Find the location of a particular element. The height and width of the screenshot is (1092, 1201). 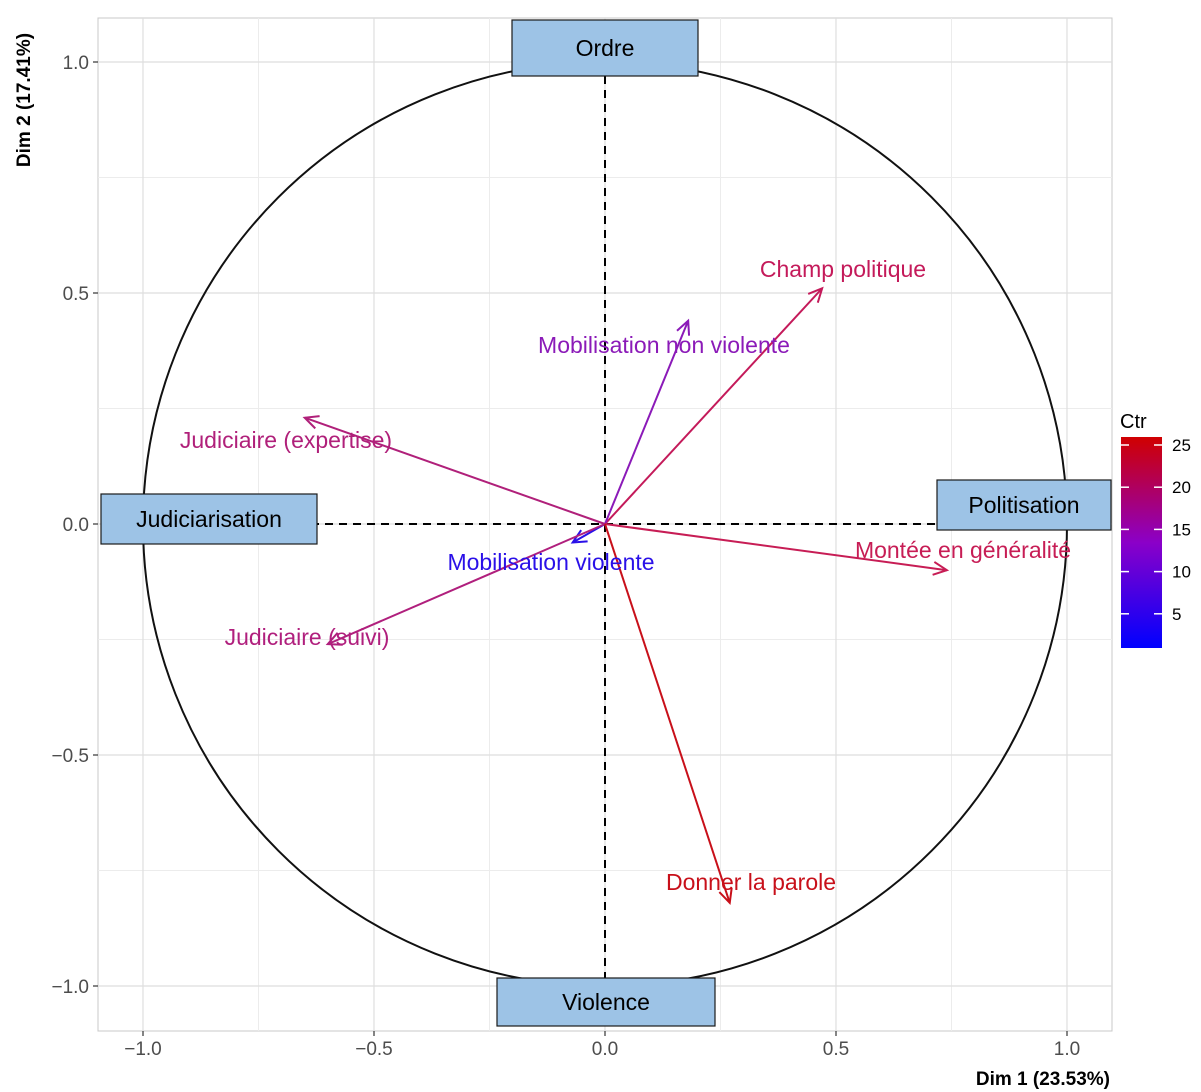

annotation-judiciarisation: Judiciarisation is located at coordinates (209, 519).